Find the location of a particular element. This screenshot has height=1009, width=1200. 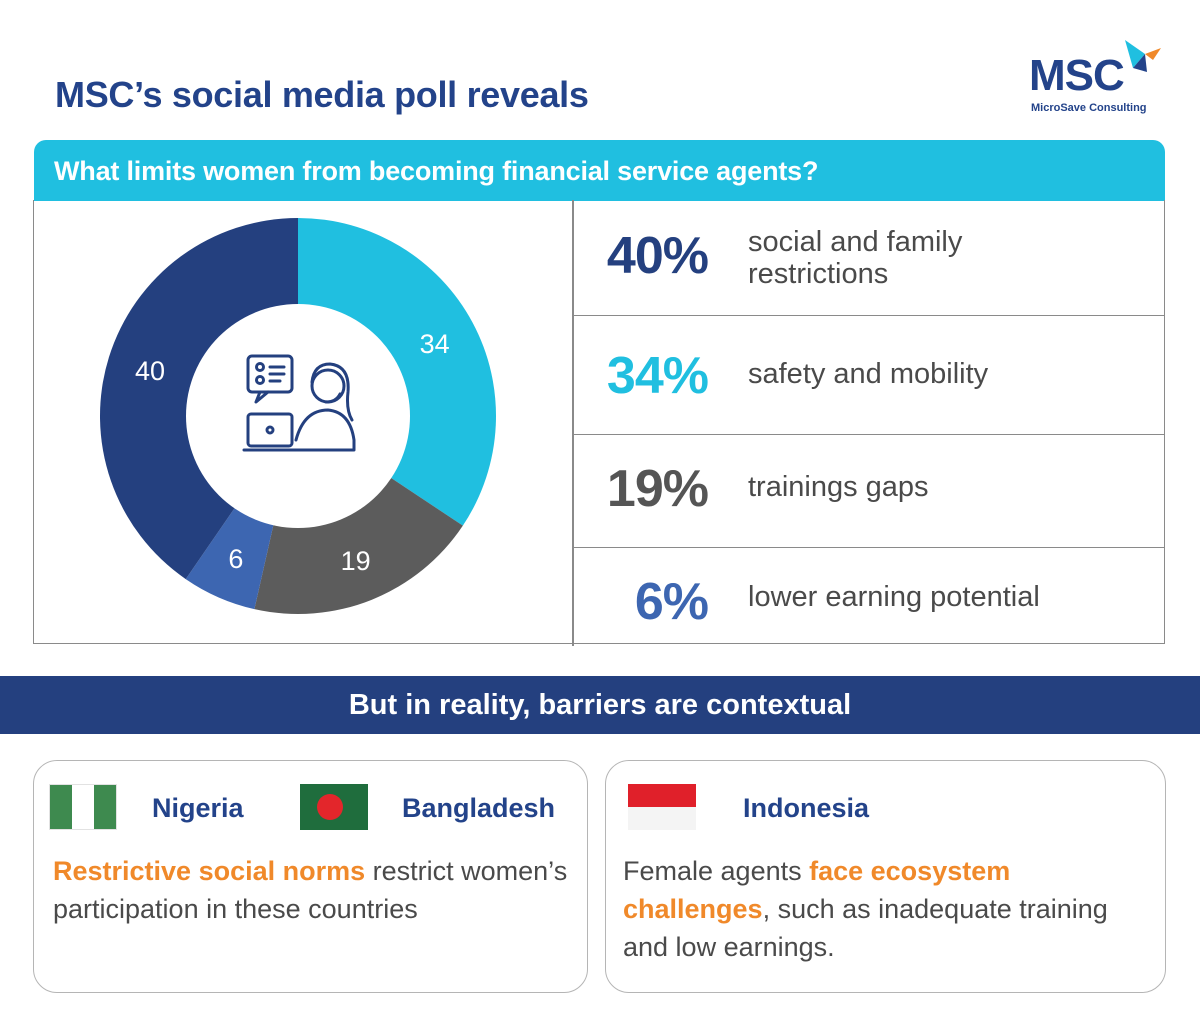

slice-label-34: 34 is located at coordinates (435, 344).